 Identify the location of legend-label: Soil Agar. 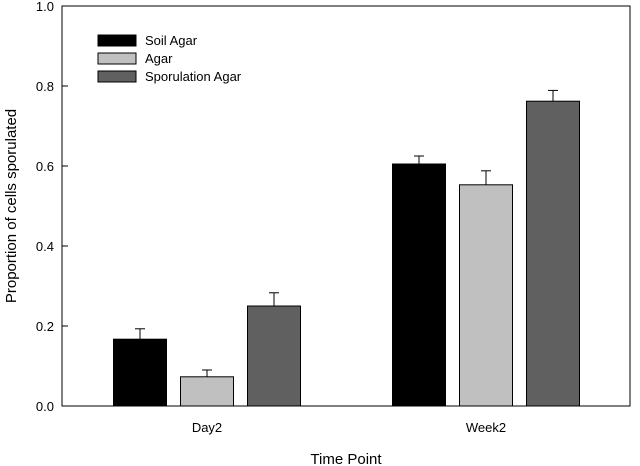
(171, 40).